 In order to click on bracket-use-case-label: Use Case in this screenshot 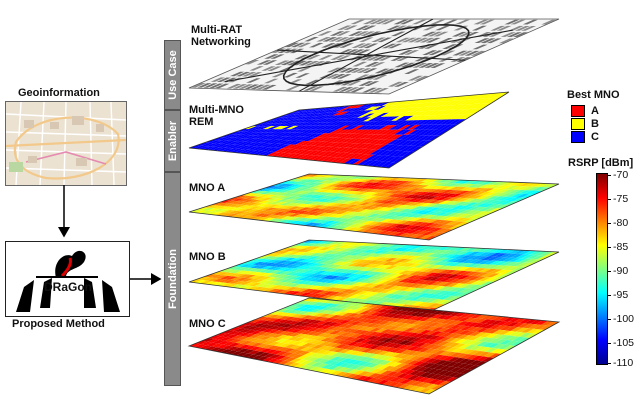, I will do `click(172, 75)`.